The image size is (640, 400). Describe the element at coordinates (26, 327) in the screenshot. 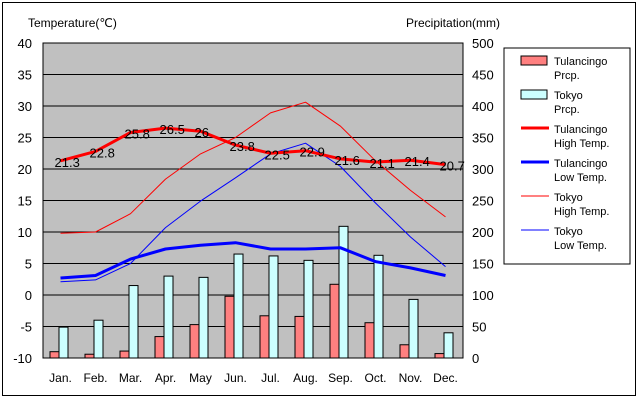

I see `left-tick-label: -5` at that location.